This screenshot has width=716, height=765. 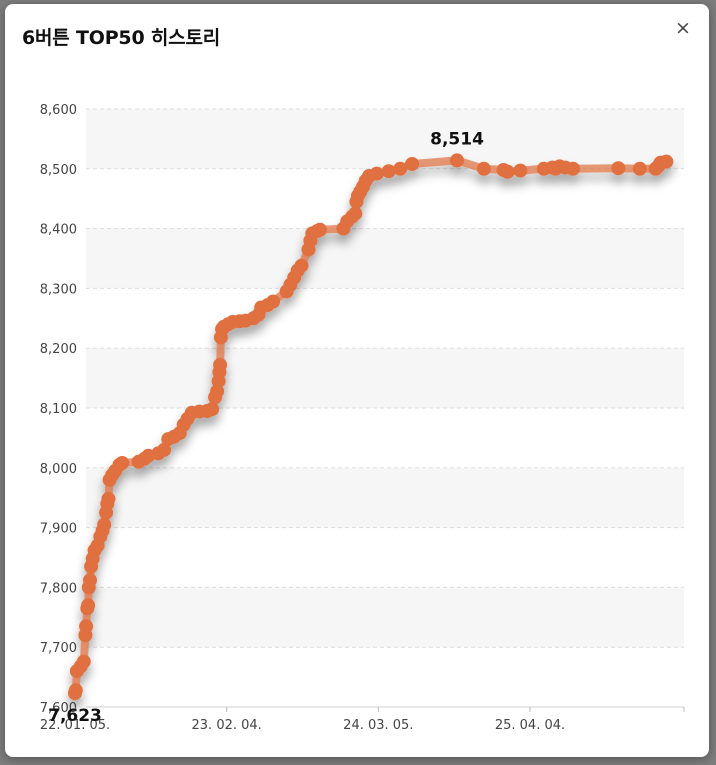 What do you see at coordinates (58, 170) in the screenshot?
I see `y-tick-label: 8,500` at bounding box center [58, 170].